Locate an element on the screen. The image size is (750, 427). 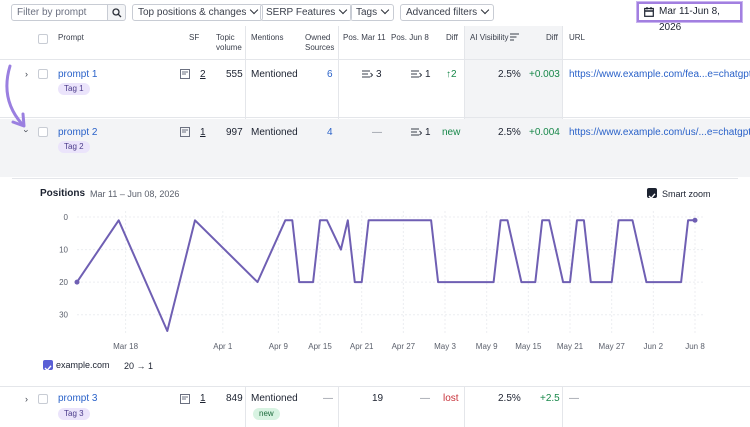
col-topic-volume: Topic volume is located at coordinates (229, 42).